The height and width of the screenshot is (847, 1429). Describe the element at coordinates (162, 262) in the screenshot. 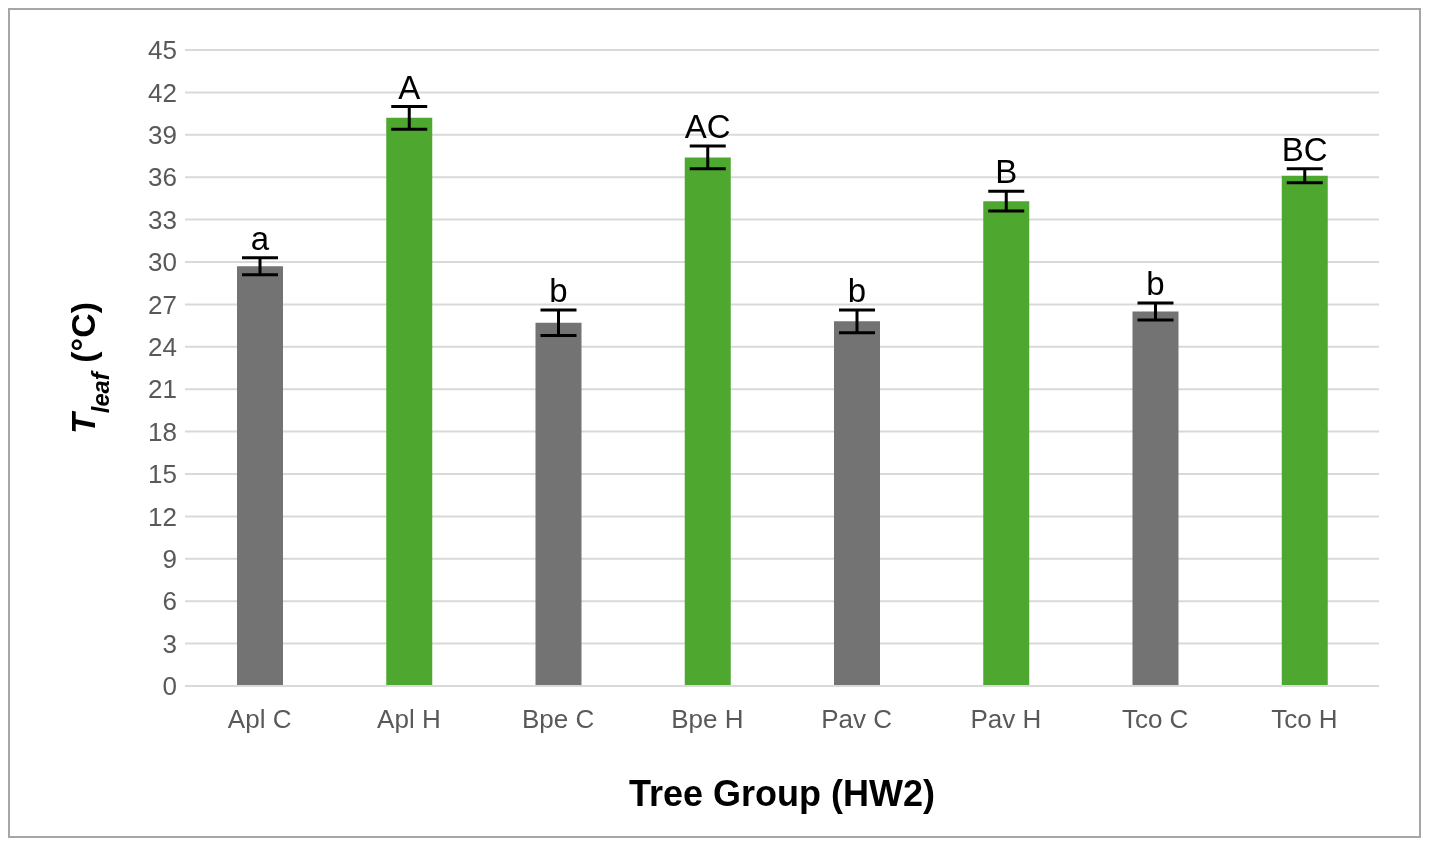

I see `y-tick-label: 30` at that location.